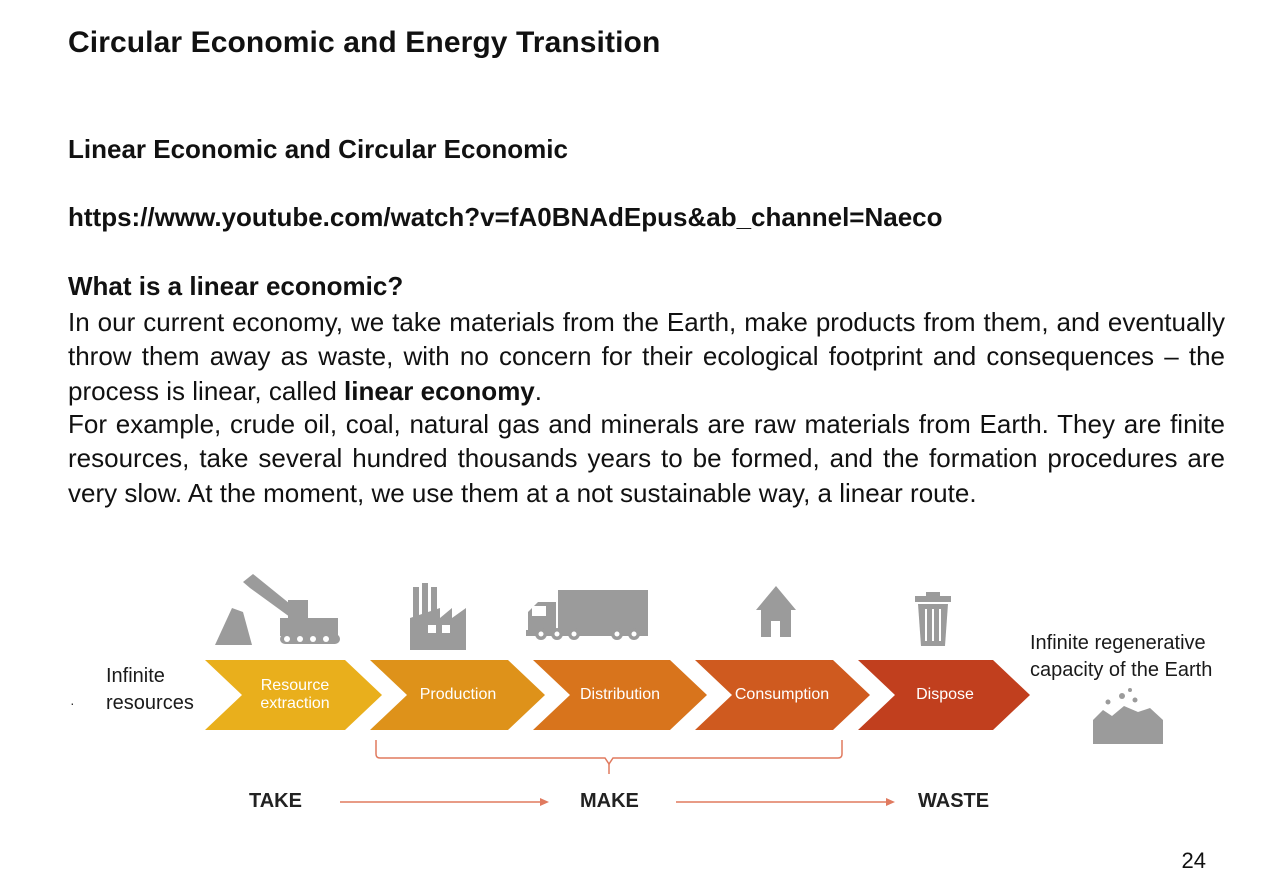  Describe the element at coordinates (544, 802) in the screenshot. I see `take-to-make-arrowhead` at that location.